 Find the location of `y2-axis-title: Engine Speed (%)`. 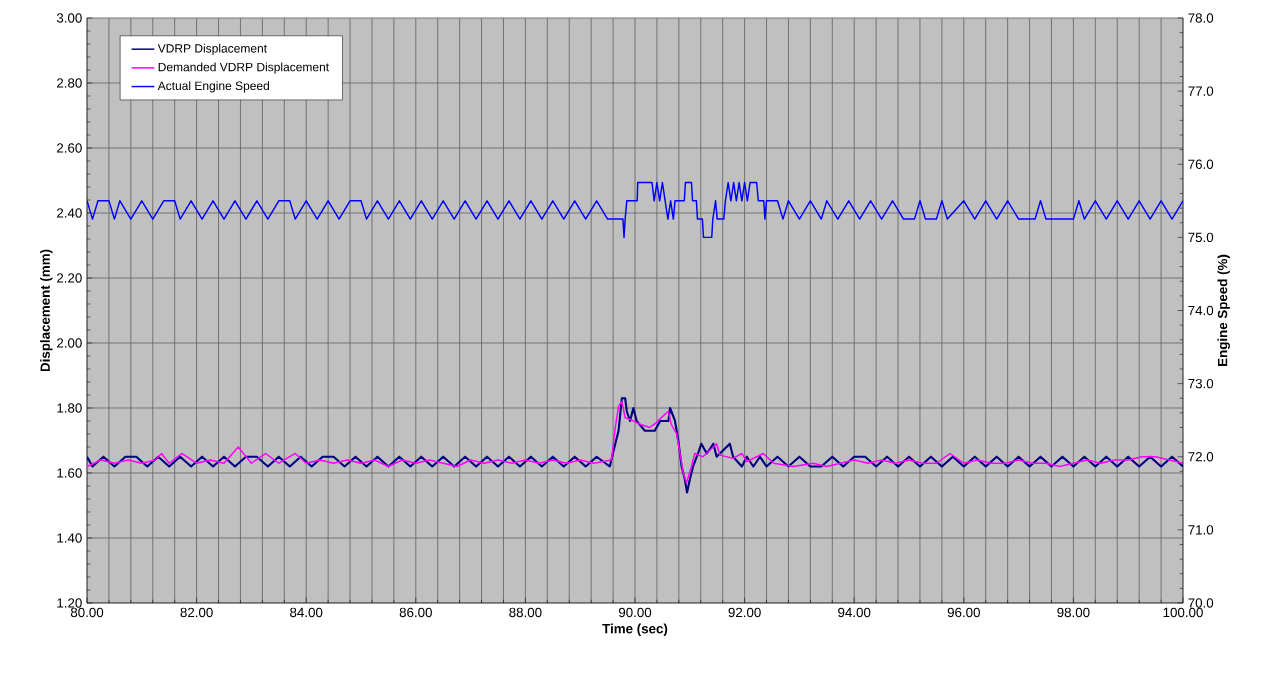

y2-axis-title: Engine Speed (%) is located at coordinates (1223, 310).